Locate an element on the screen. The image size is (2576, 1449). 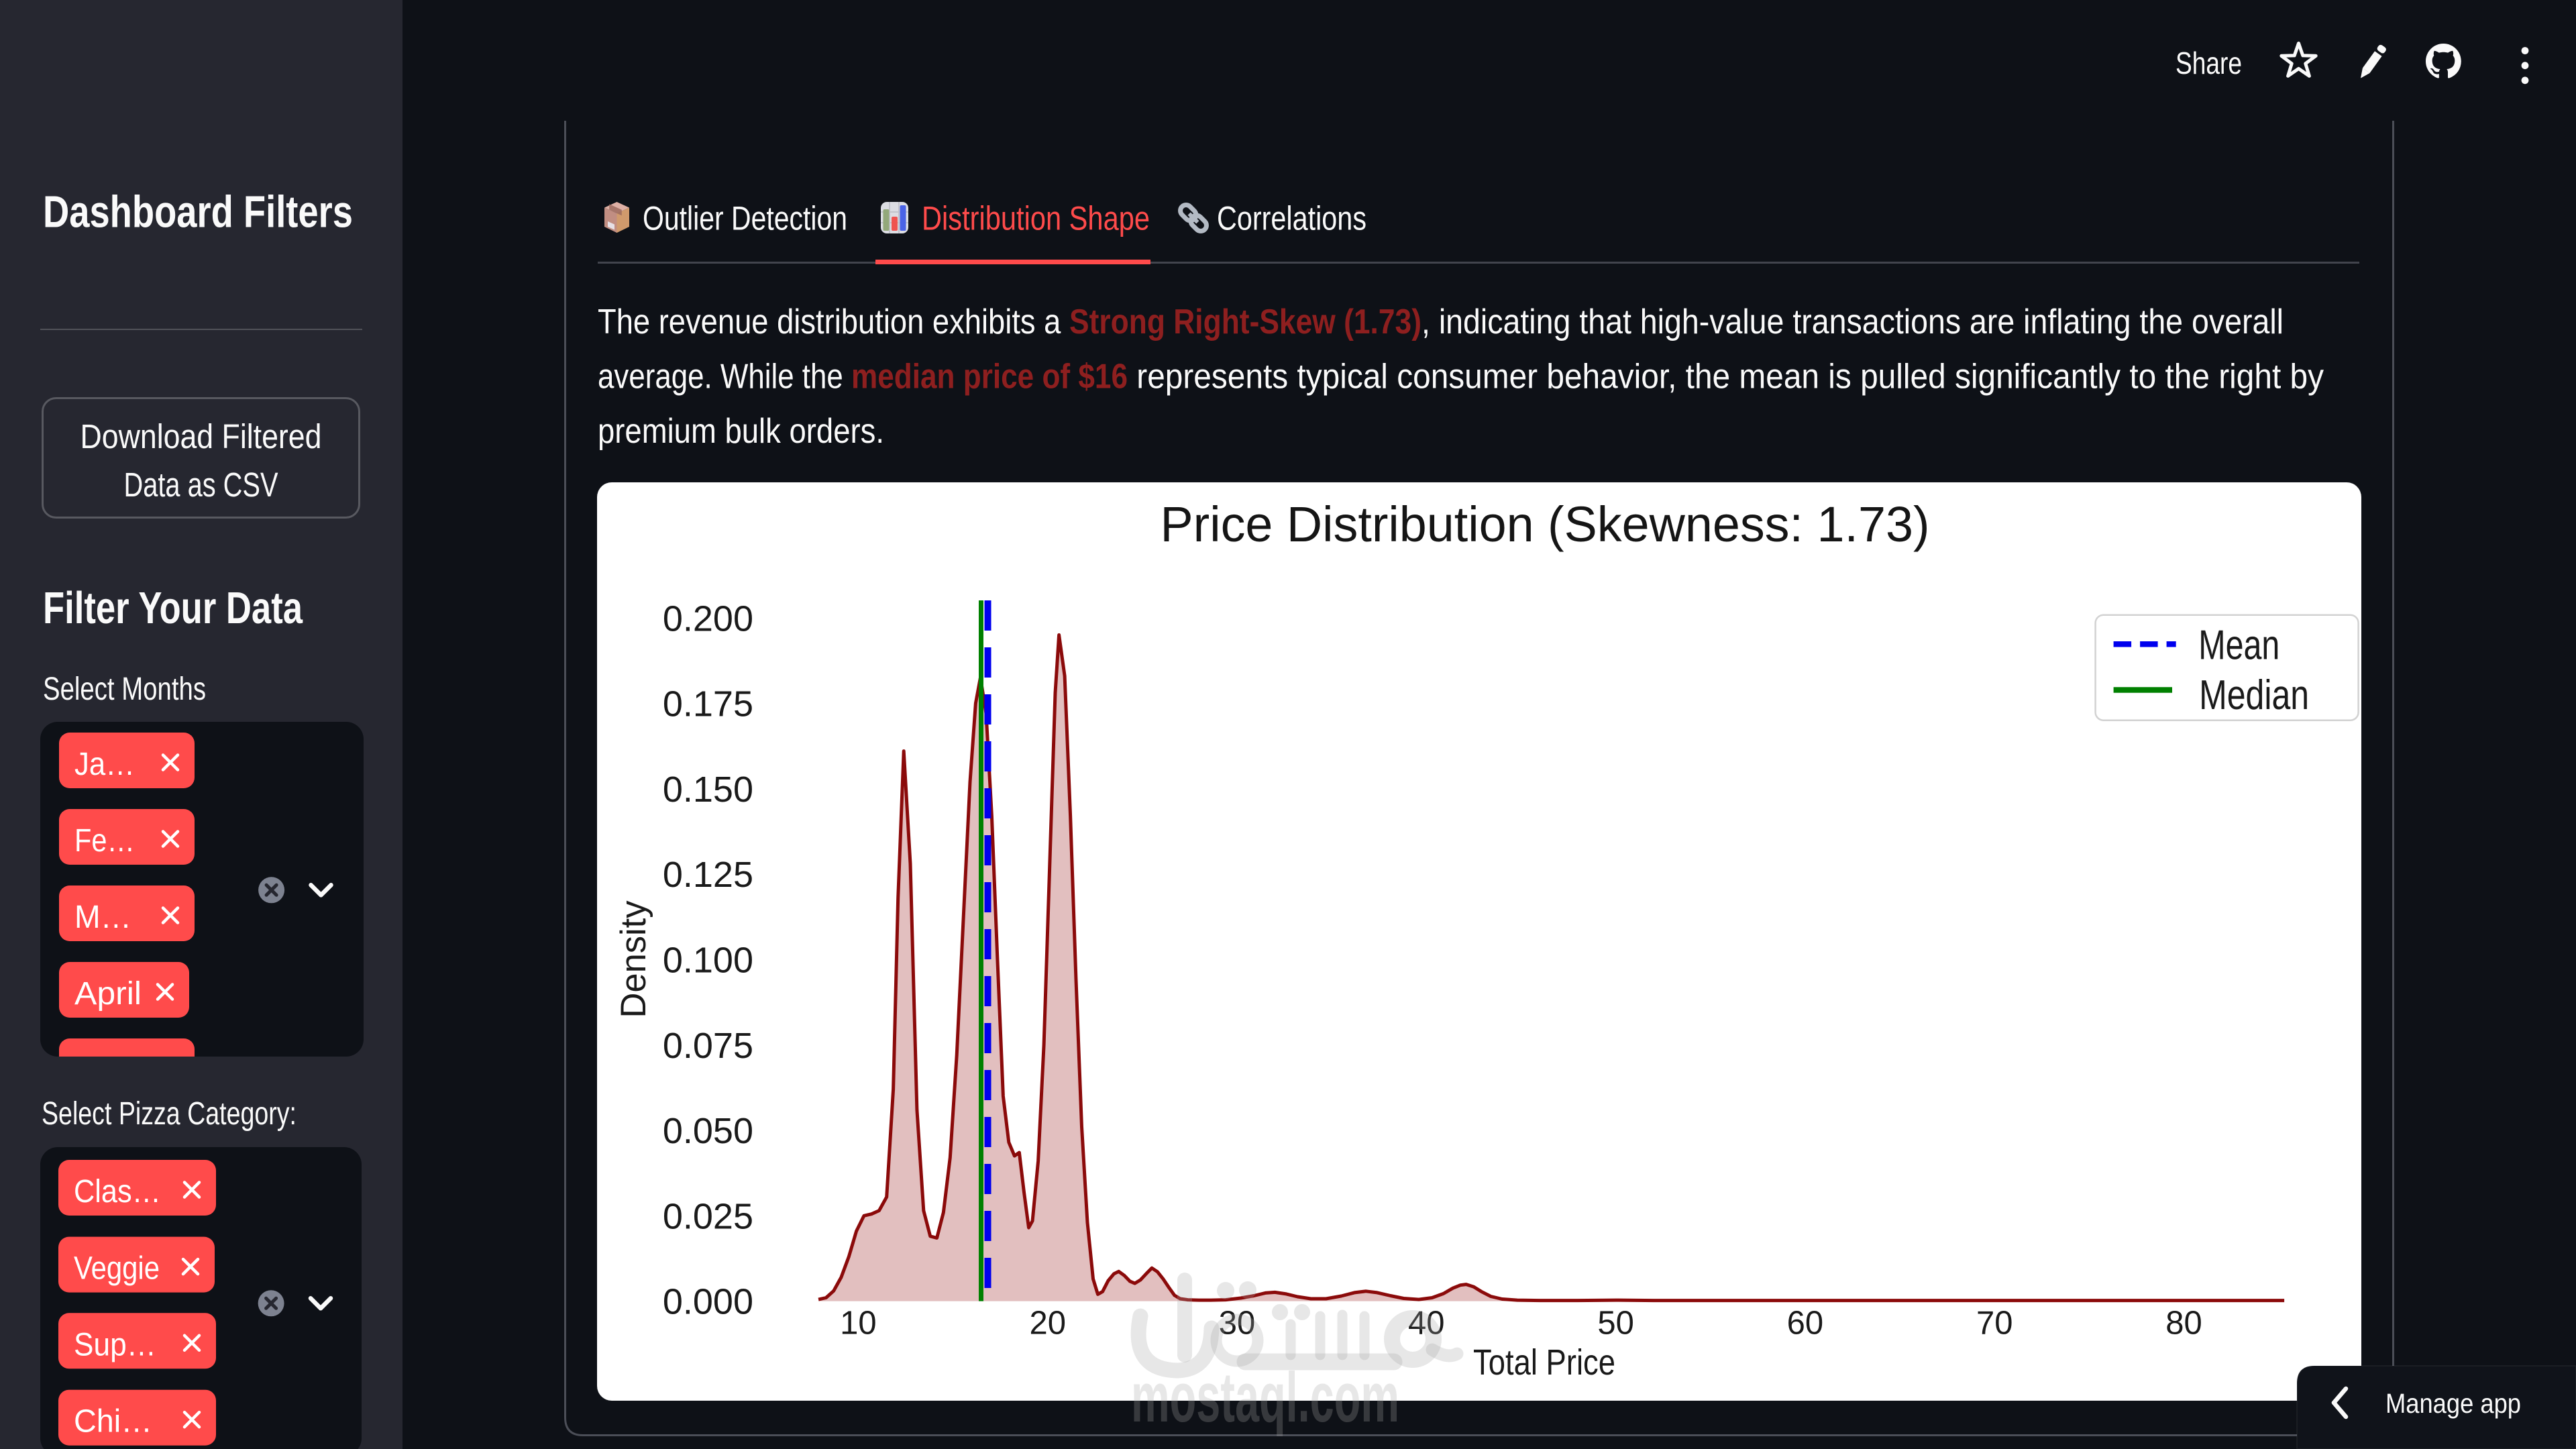
svg-text: Select Pizza Category: is located at coordinates (169, 1114).